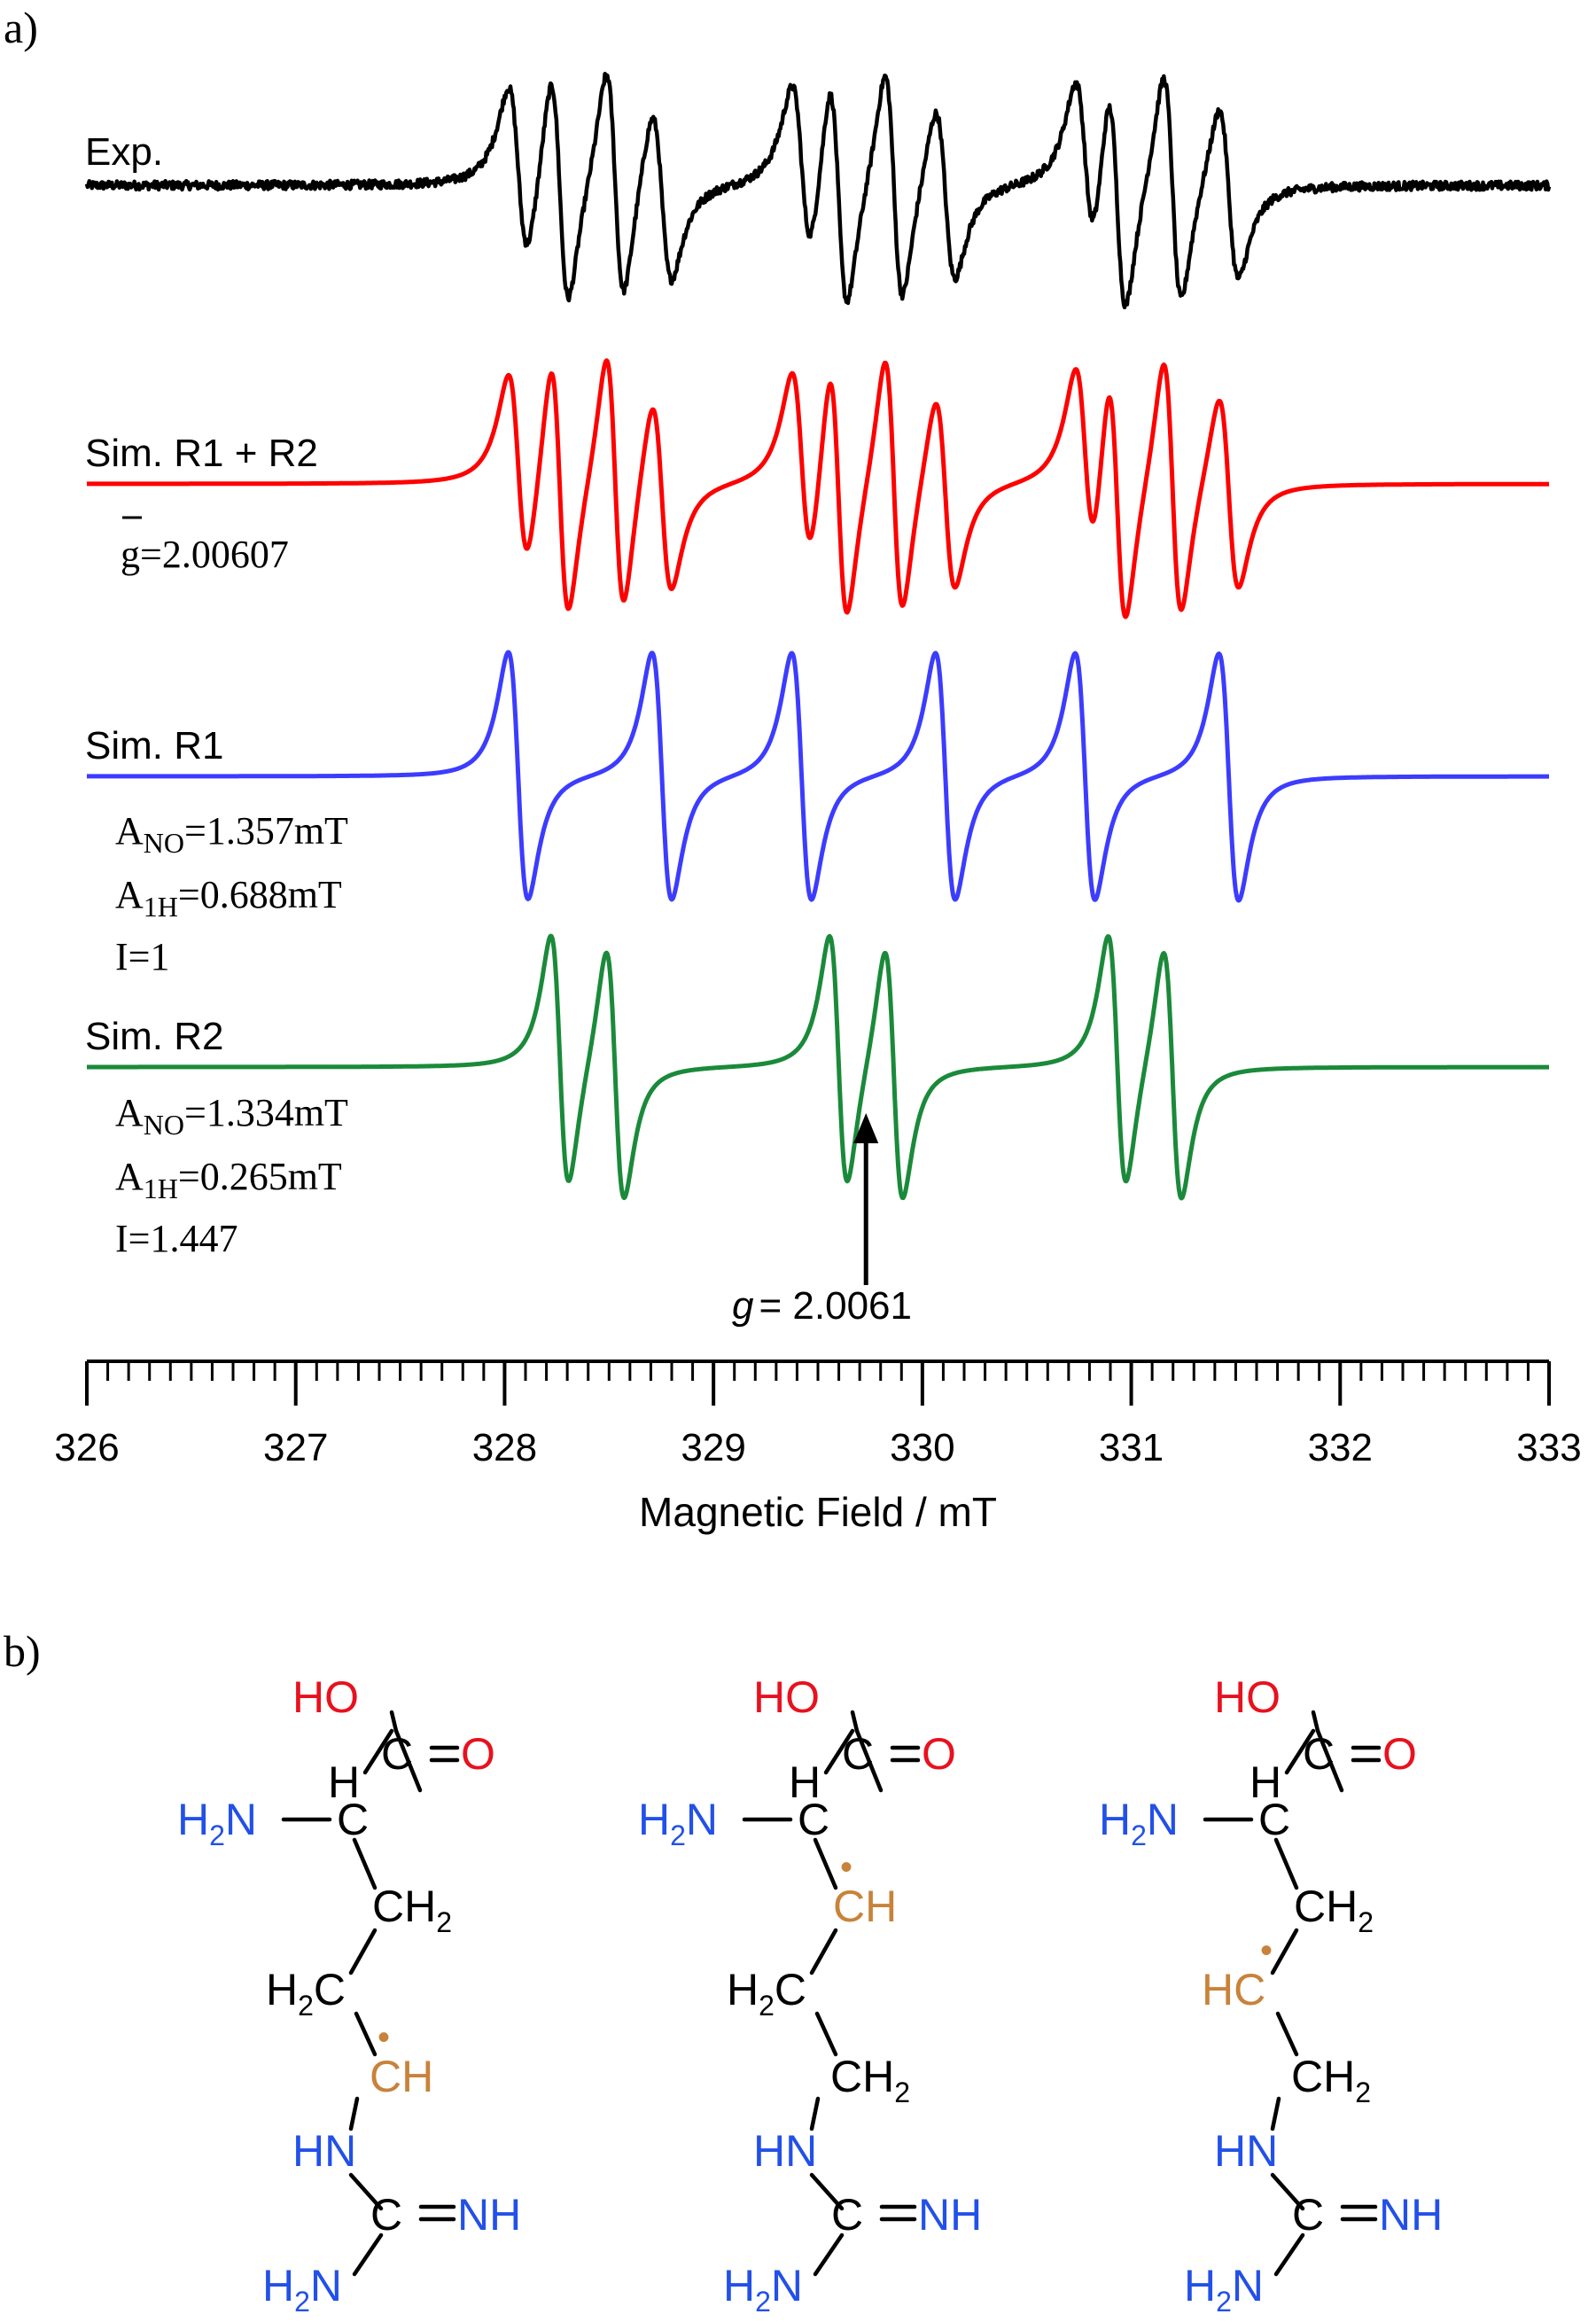 The width and height of the screenshot is (1596, 2322). What do you see at coordinates (325, 1697) in the screenshot?
I see `s1-hydroxyl: HO` at bounding box center [325, 1697].